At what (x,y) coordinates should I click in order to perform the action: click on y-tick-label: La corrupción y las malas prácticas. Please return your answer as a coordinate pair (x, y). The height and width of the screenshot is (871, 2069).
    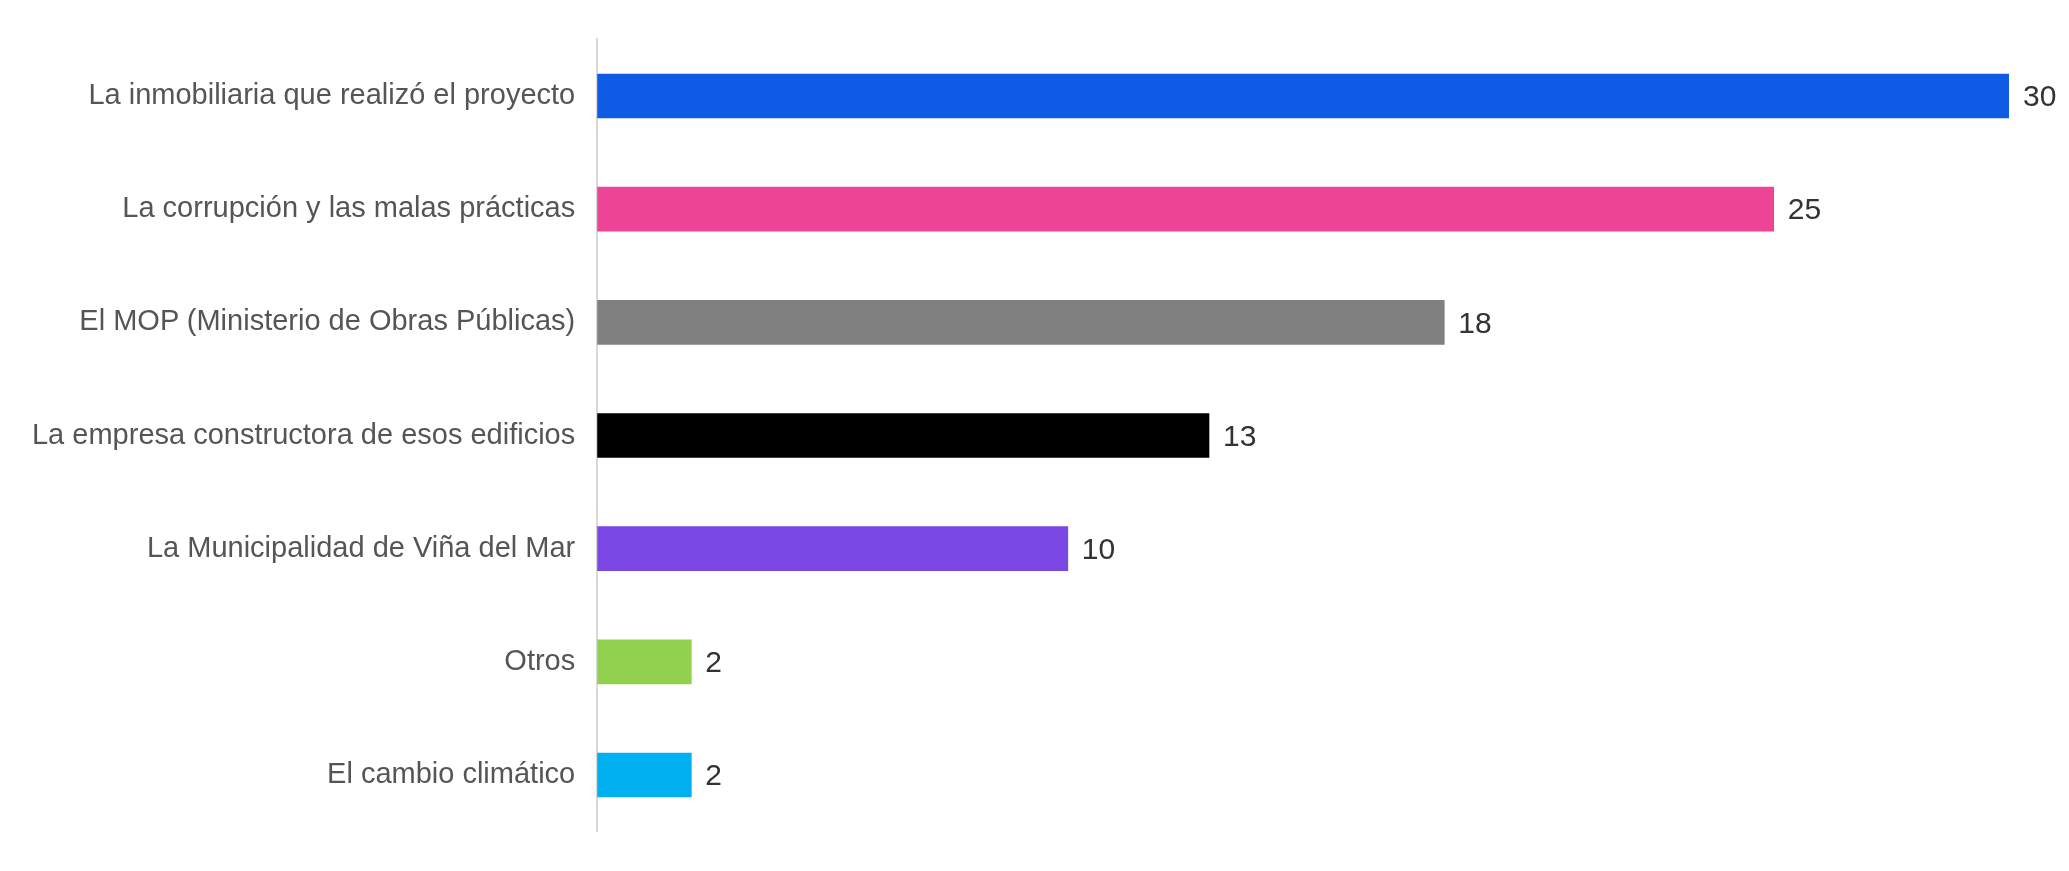
    Looking at the image, I should click on (349, 207).